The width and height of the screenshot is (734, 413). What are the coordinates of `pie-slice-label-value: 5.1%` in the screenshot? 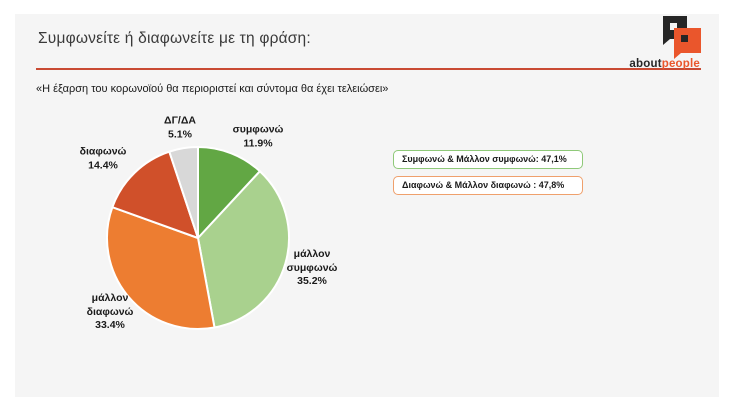 It's located at (180, 134).